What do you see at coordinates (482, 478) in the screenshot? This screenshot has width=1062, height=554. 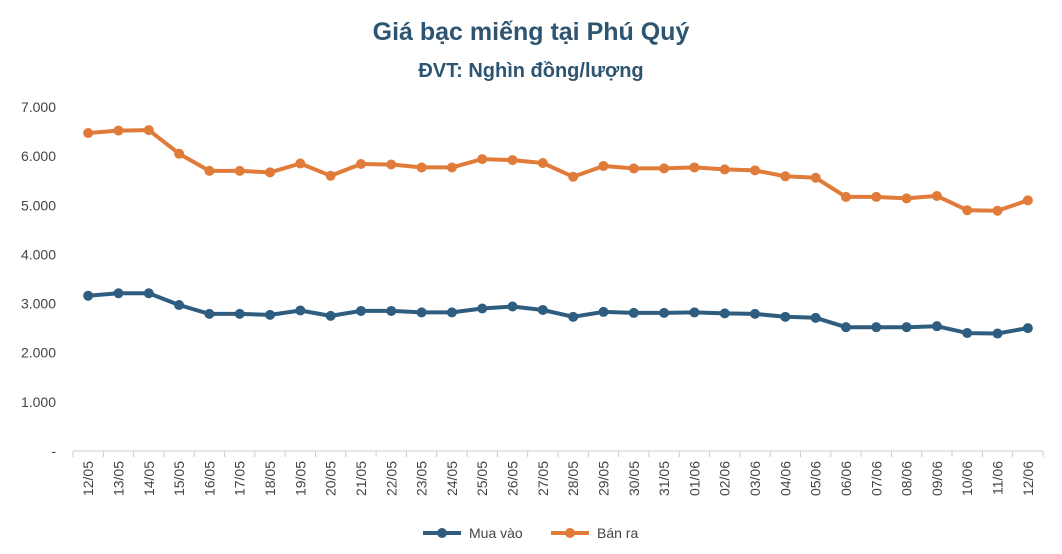 I see `x-tick-label: 25/05` at bounding box center [482, 478].